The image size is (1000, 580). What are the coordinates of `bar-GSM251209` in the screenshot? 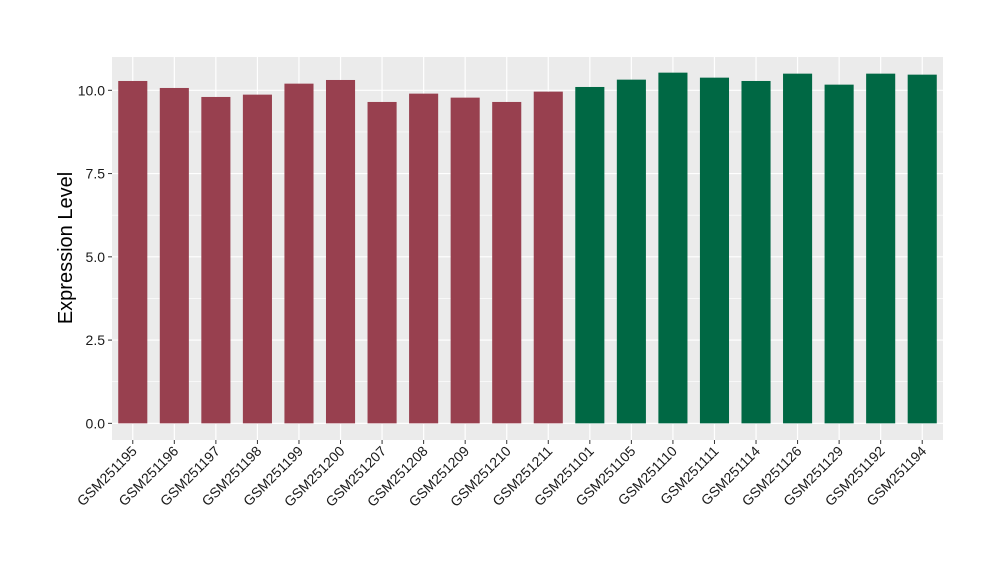 It's located at (465, 260).